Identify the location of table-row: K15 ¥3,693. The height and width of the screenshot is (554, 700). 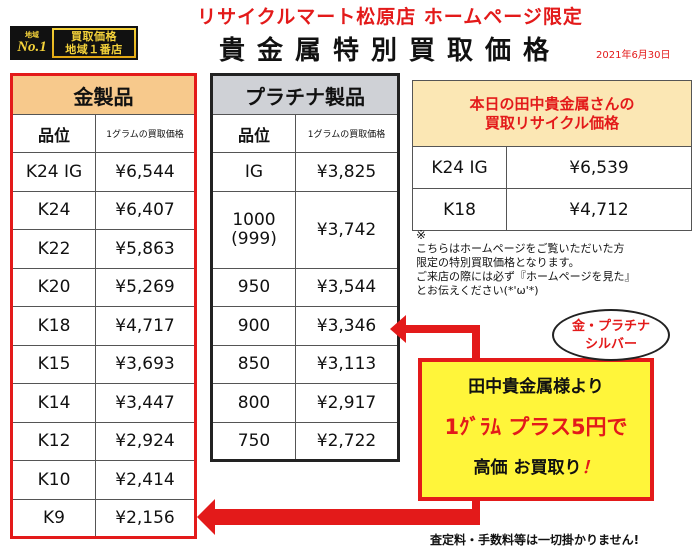
(103, 364).